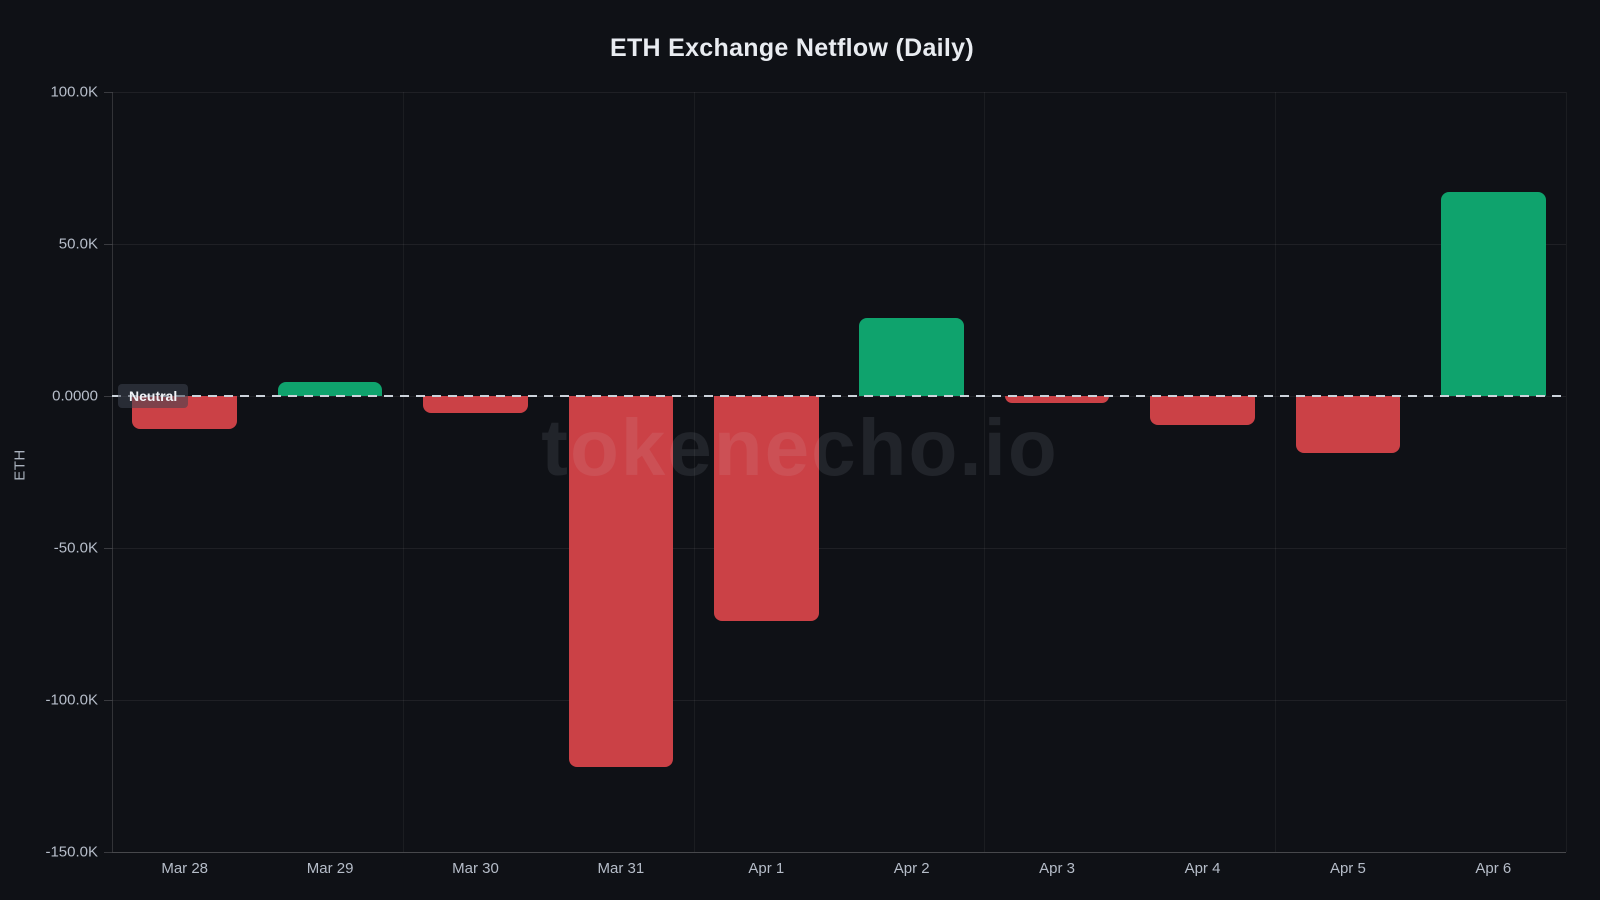 This screenshot has height=900, width=1600. Describe the element at coordinates (839, 396) in the screenshot. I see `zero-dashed-line` at that location.